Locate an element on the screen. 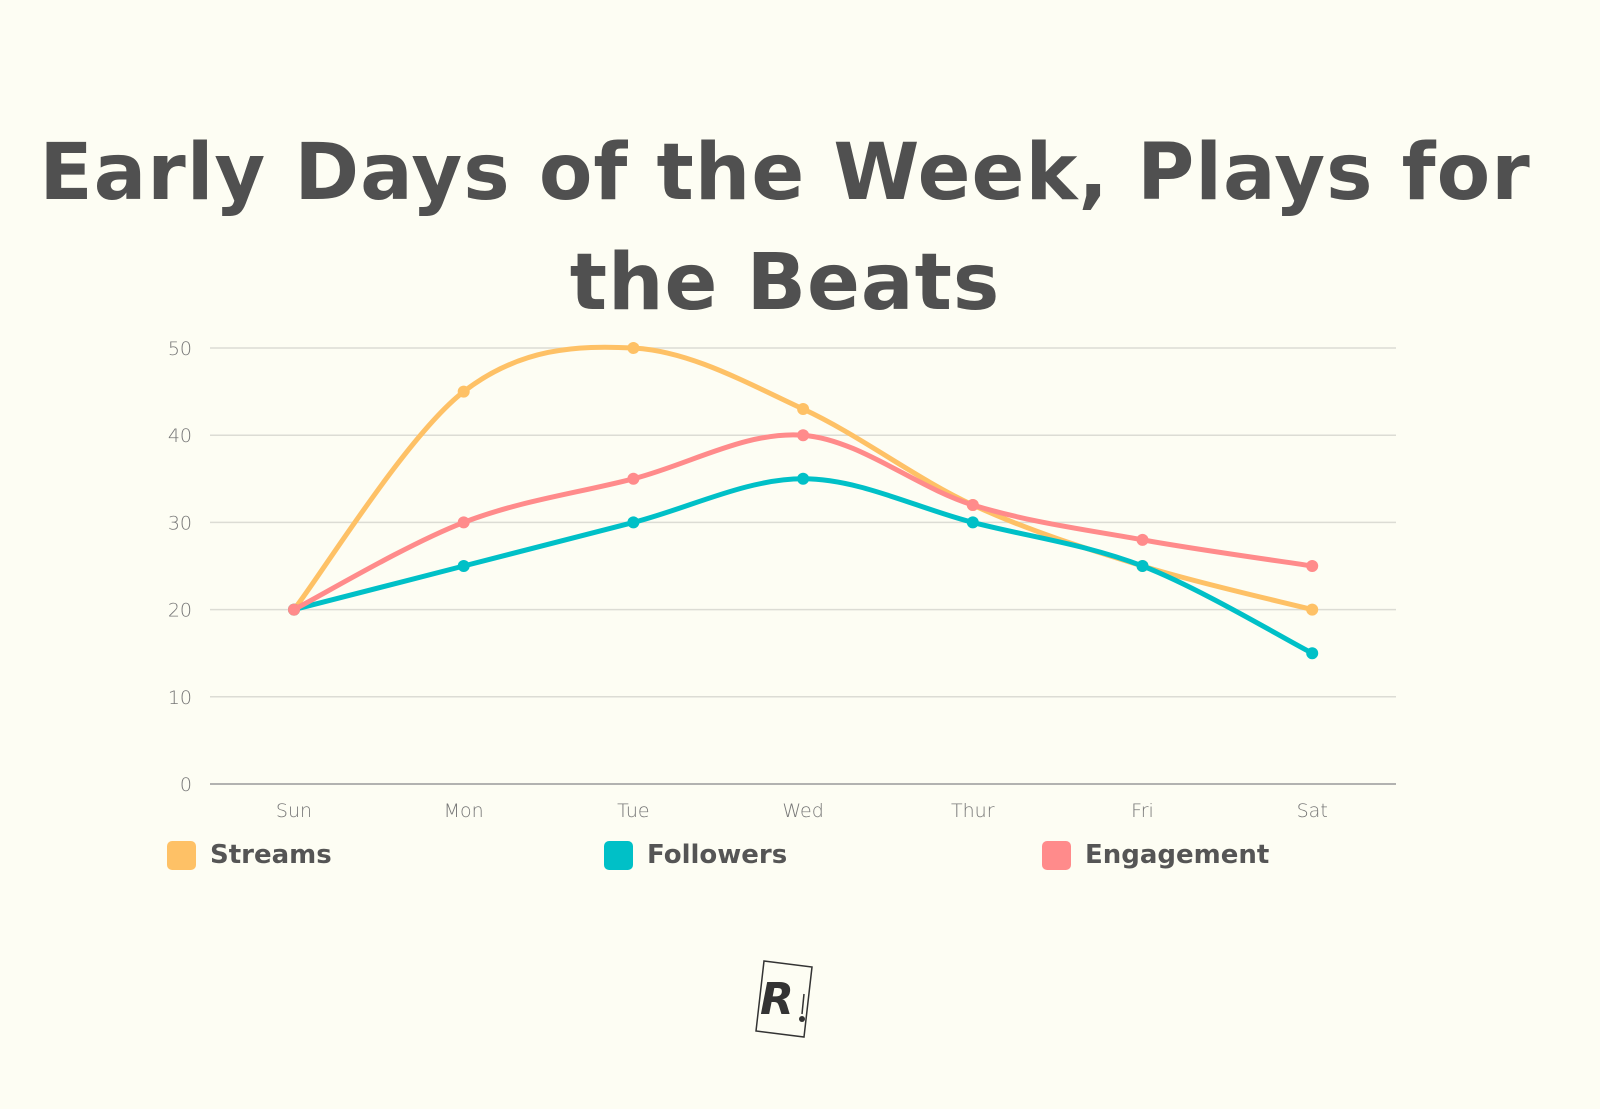 This screenshot has height=1109, width=1600. x-tick-label: Wed is located at coordinates (802, 811).